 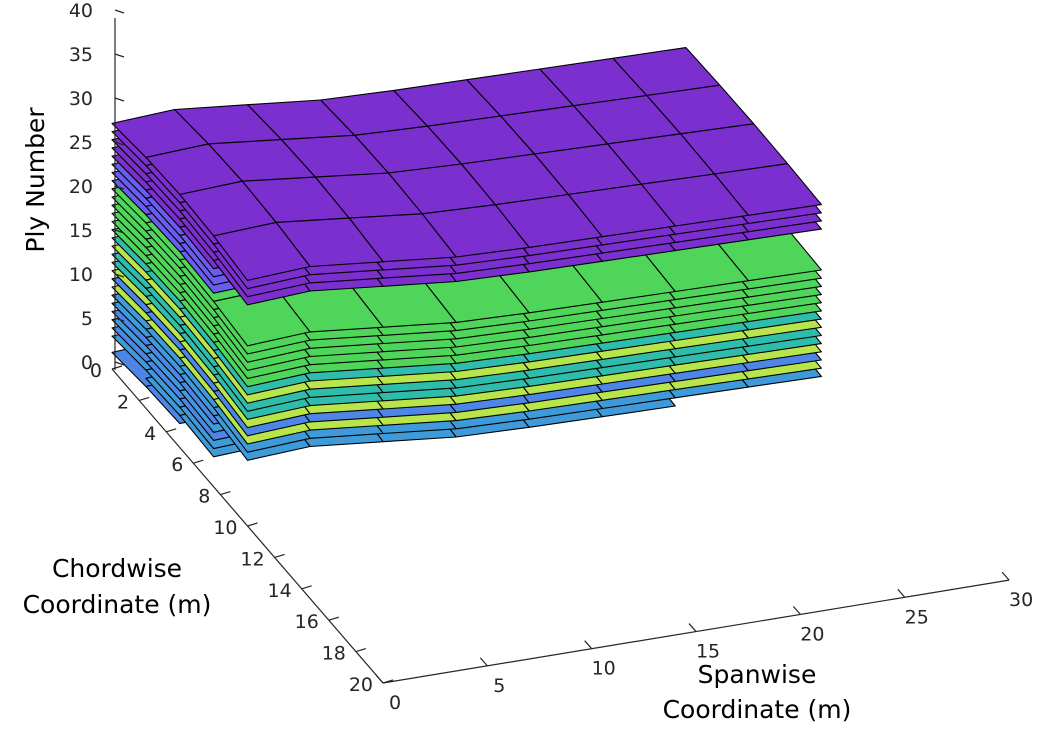 I want to click on y-tick-label: 20, so click(x=361, y=685).